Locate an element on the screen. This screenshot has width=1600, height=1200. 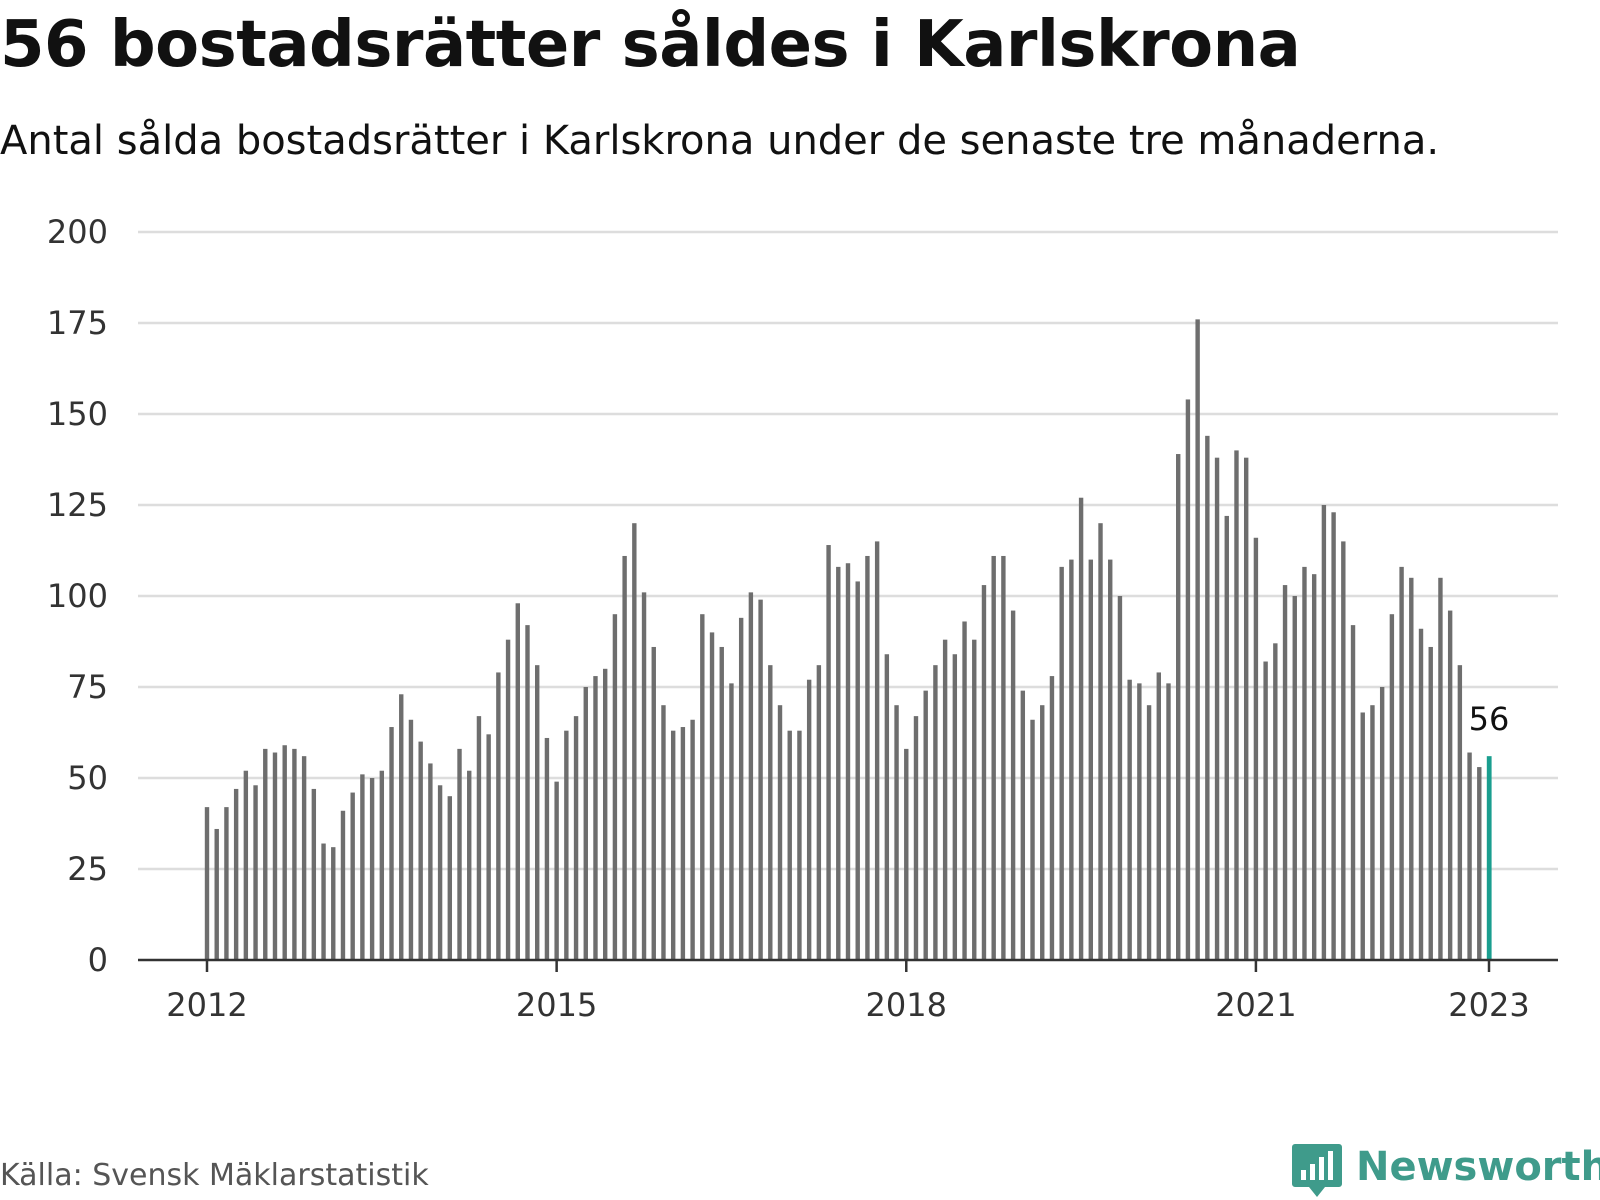
bar-highlight is located at coordinates (1489, 858).